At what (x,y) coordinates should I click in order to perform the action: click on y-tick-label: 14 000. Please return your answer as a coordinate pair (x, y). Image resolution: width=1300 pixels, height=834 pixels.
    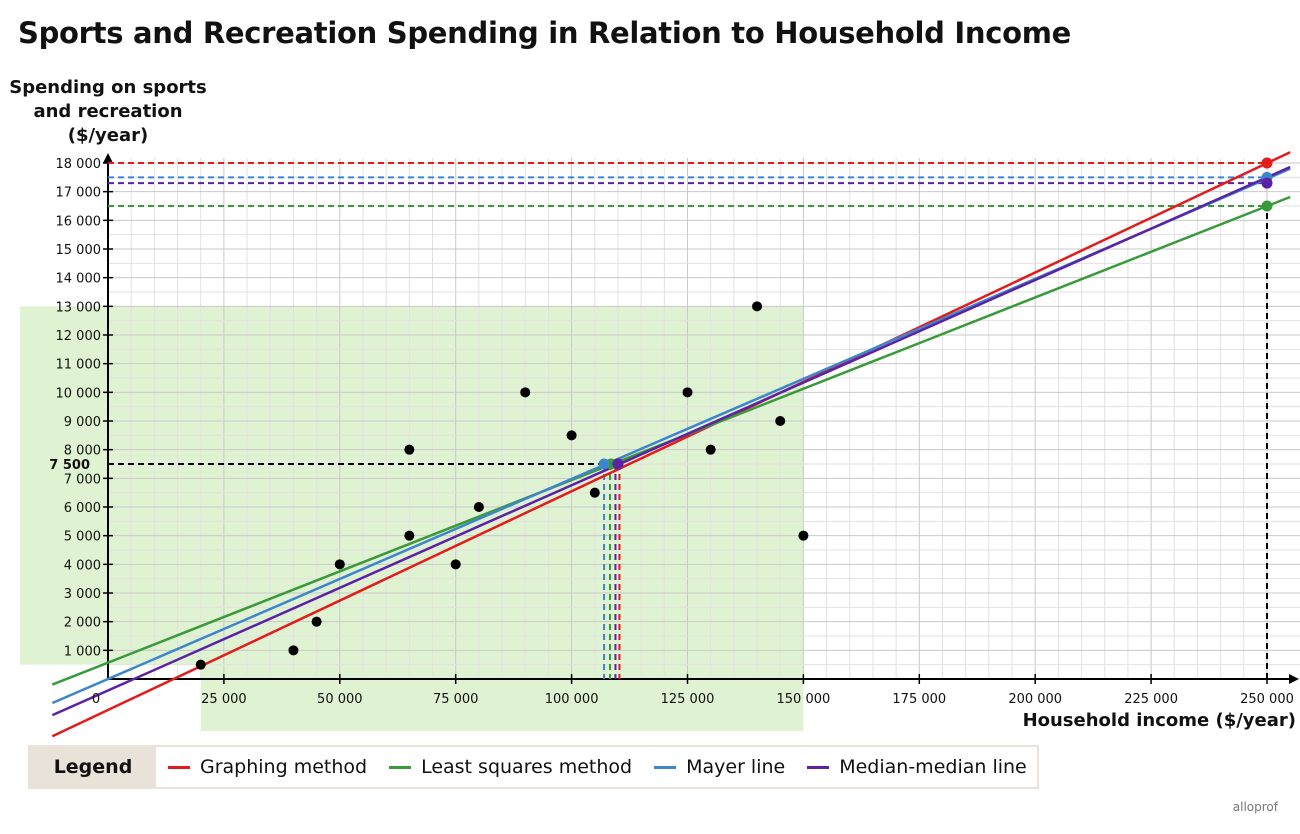
    Looking at the image, I should click on (79, 279).